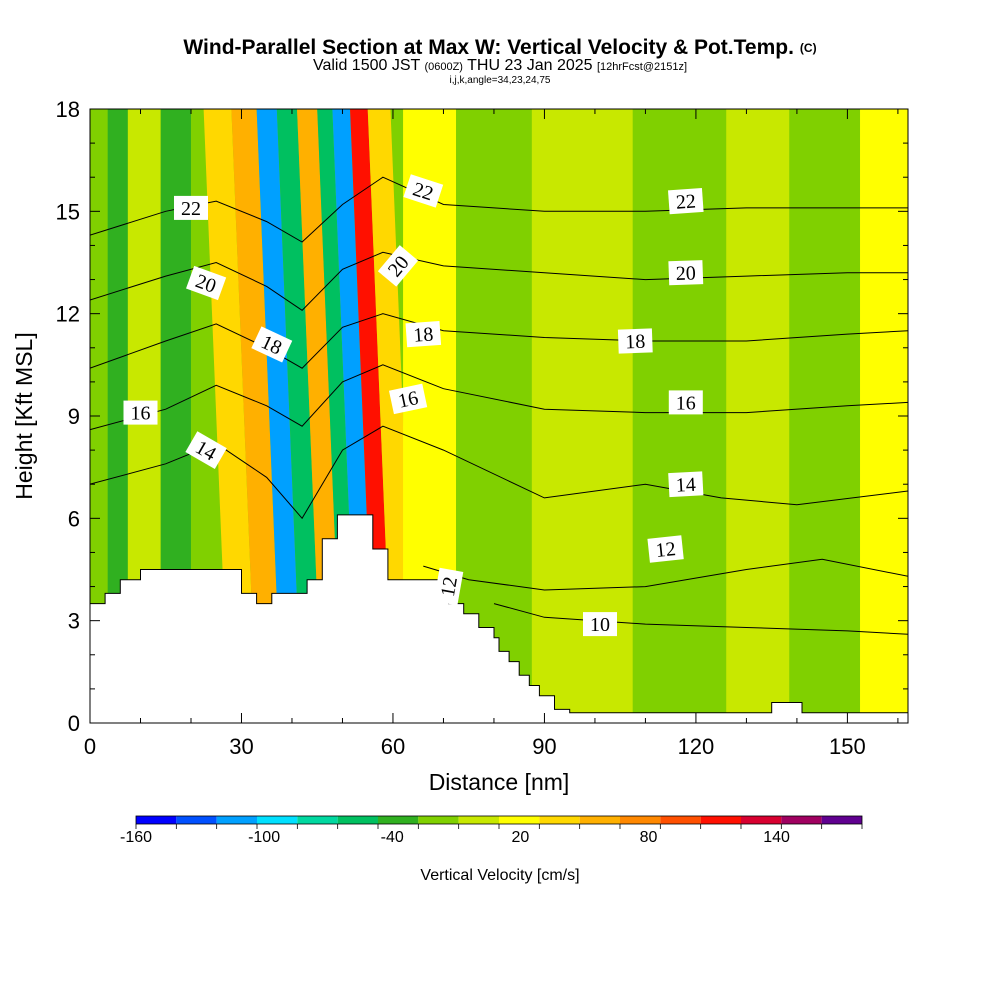 The width and height of the screenshot is (1000, 1000). I want to click on y-tick-label: 3, so click(74, 621).